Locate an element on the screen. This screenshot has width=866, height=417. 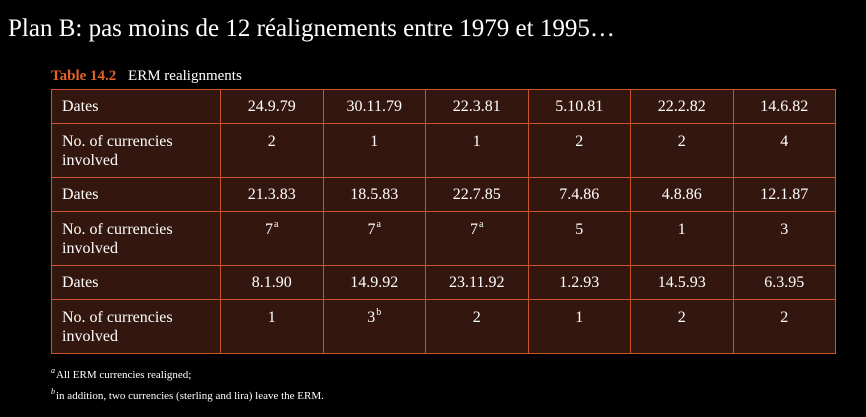
realignment-date-cell: 30.11.79 is located at coordinates (374, 106).